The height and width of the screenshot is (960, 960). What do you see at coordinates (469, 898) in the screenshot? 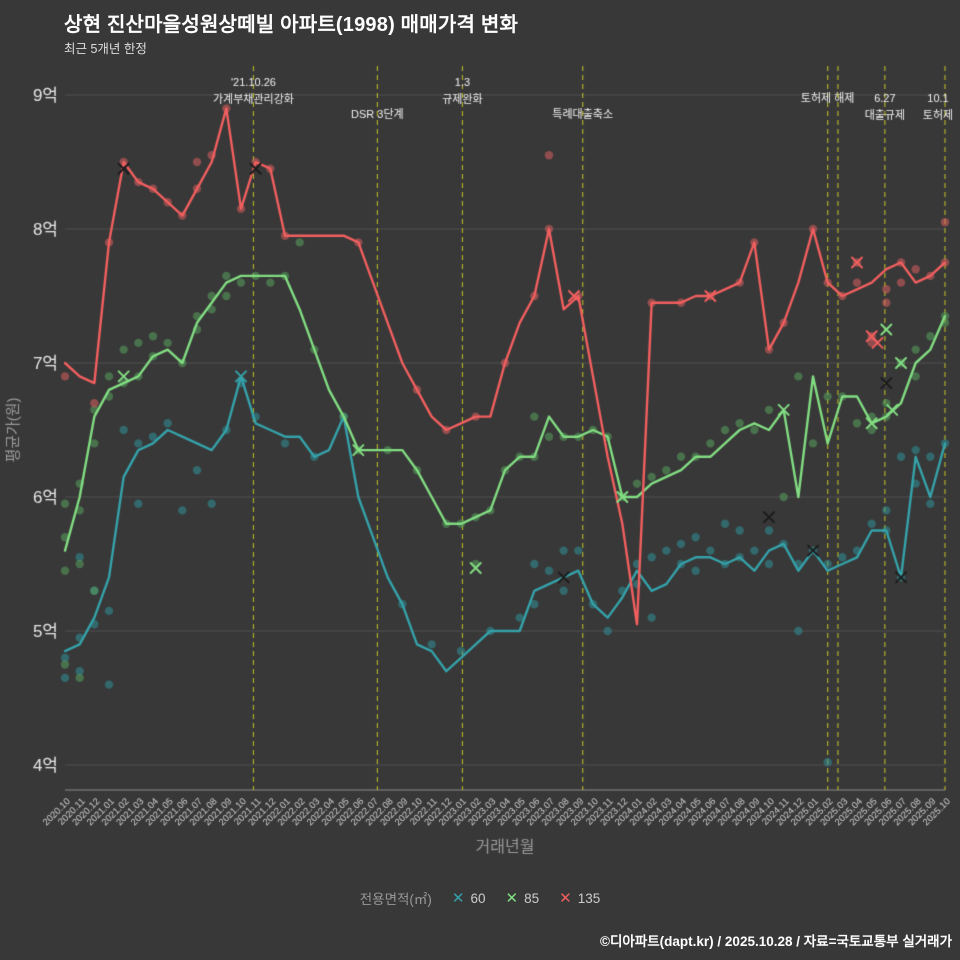
I see `legend-item-60: ✕ 60` at bounding box center [469, 898].